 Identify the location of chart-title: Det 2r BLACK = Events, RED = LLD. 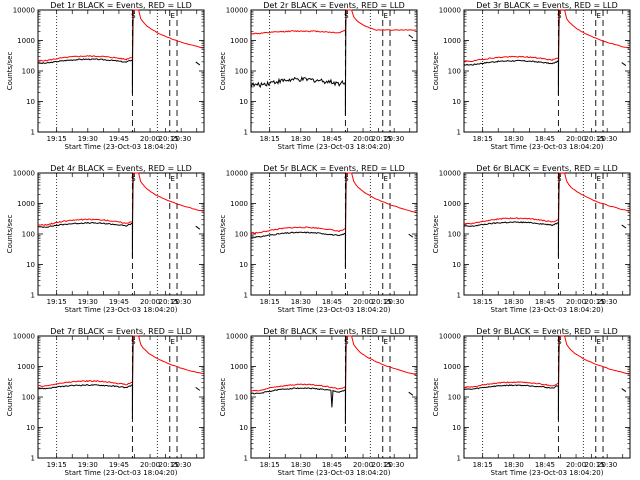
(334, 5).